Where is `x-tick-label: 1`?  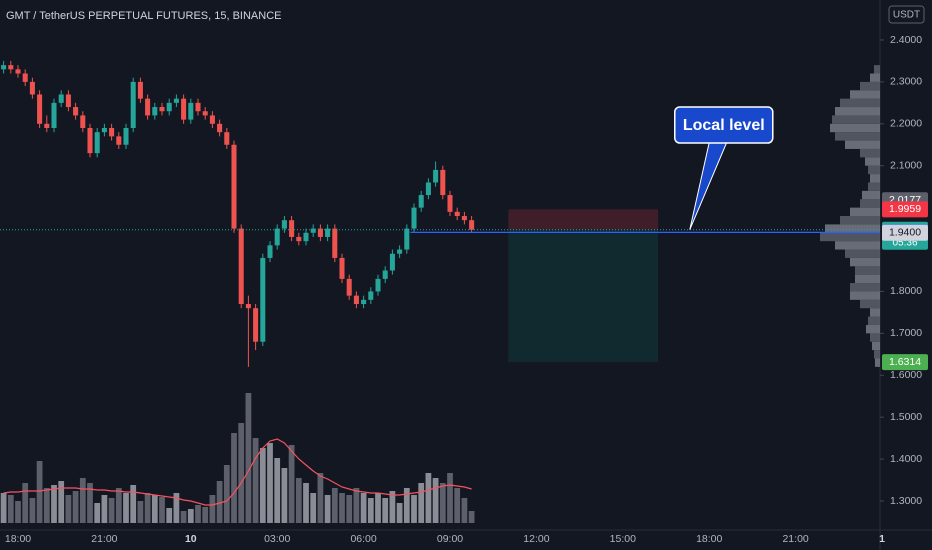 x-tick-label: 1 is located at coordinates (882, 539).